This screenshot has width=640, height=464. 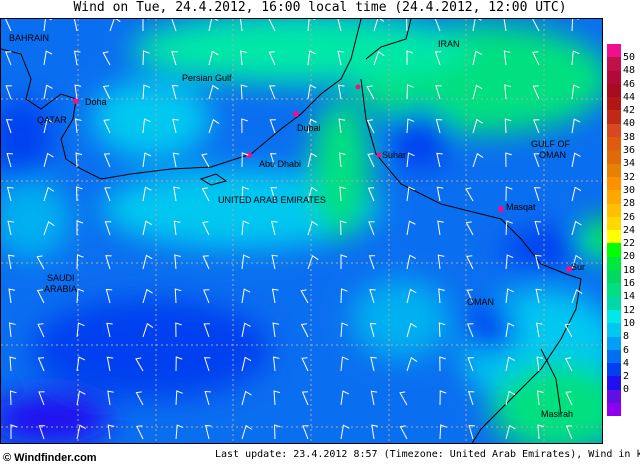 What do you see at coordinates (626, 377) in the screenshot?
I see `legend-tick-label: 2` at bounding box center [626, 377].